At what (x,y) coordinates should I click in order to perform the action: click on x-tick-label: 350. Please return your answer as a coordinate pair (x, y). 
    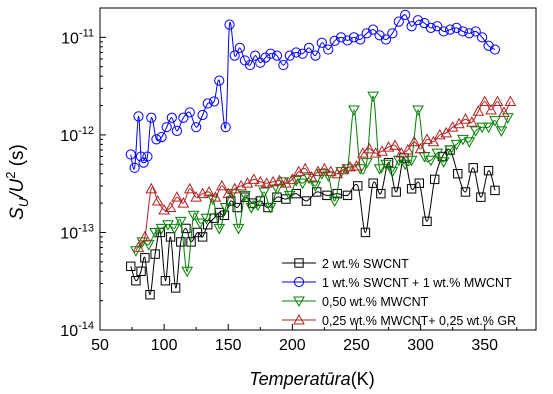
    Looking at the image, I should click on (484, 345).